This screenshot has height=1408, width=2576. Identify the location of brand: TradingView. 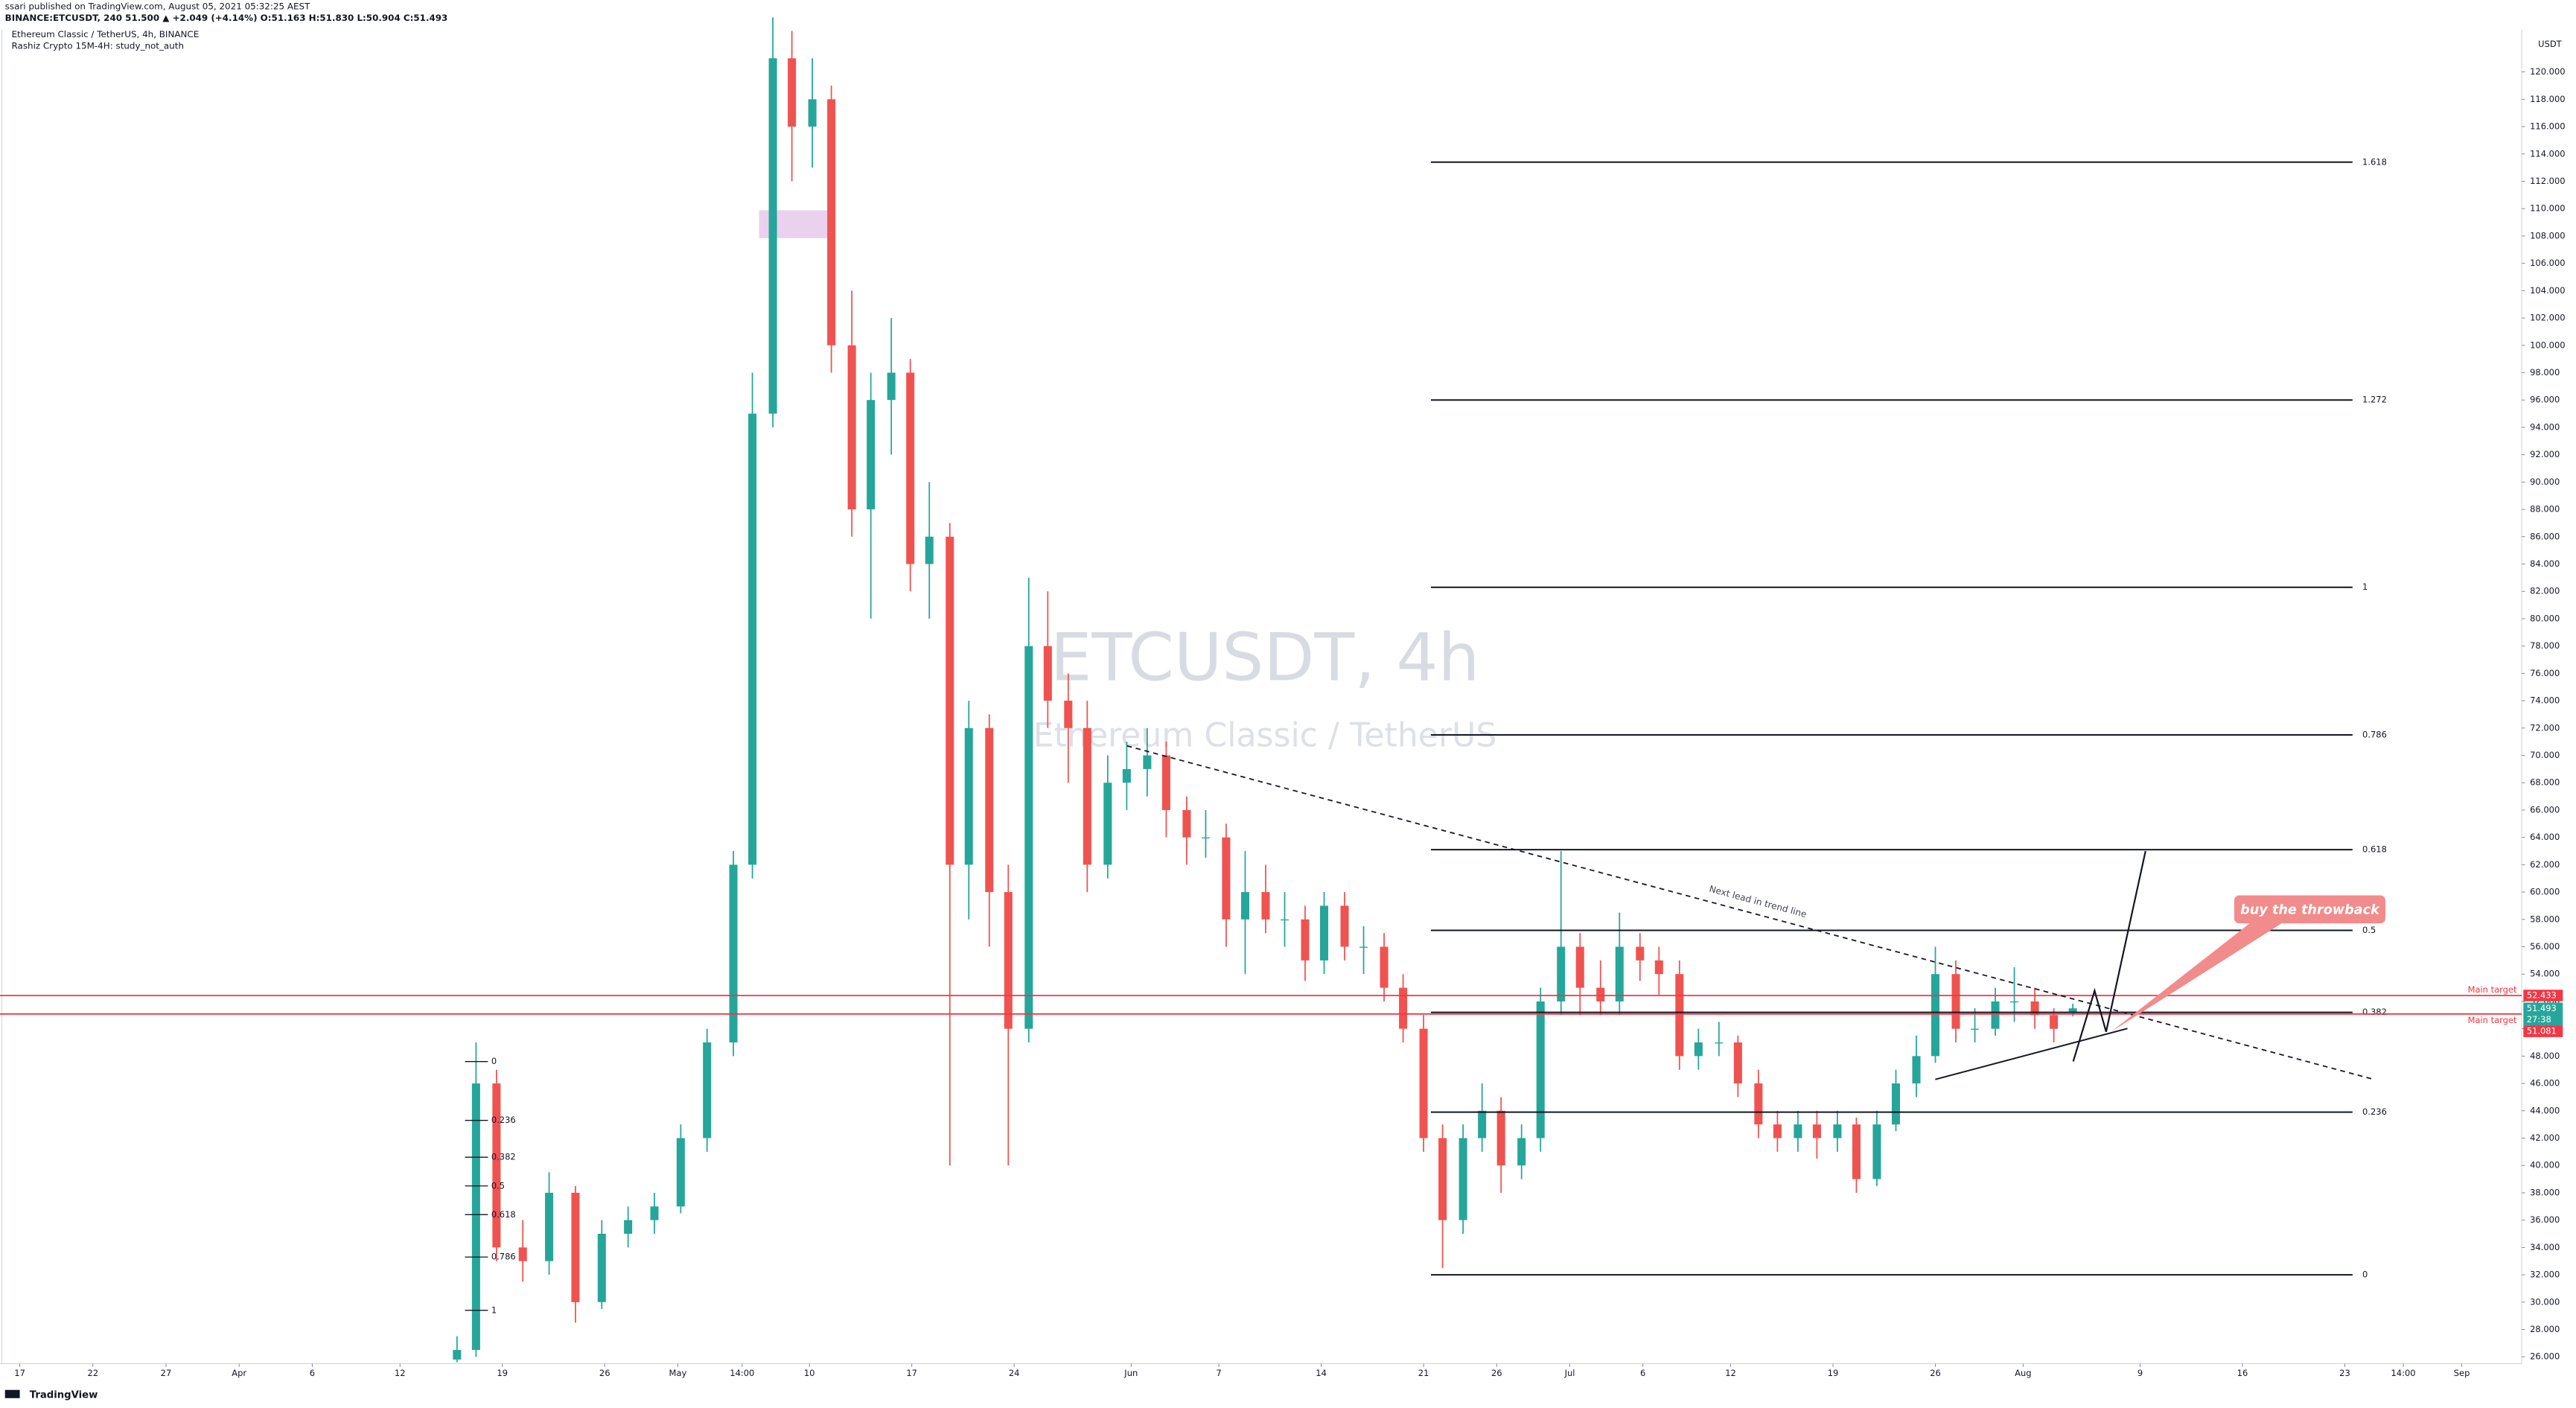
(64, 1395).